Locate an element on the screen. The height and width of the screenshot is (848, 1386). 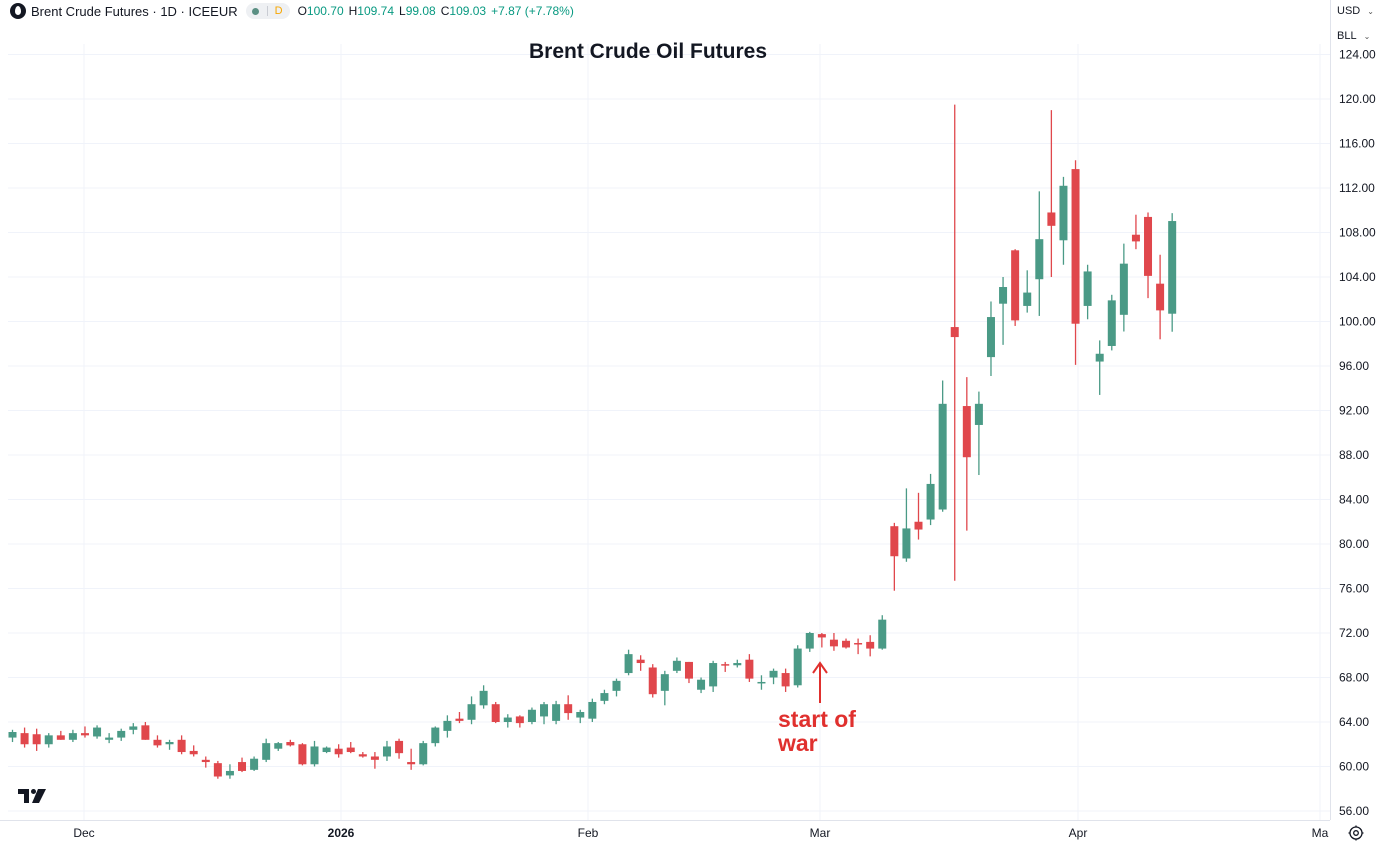
tradingview-logo-icon is located at coordinates (34, 797).